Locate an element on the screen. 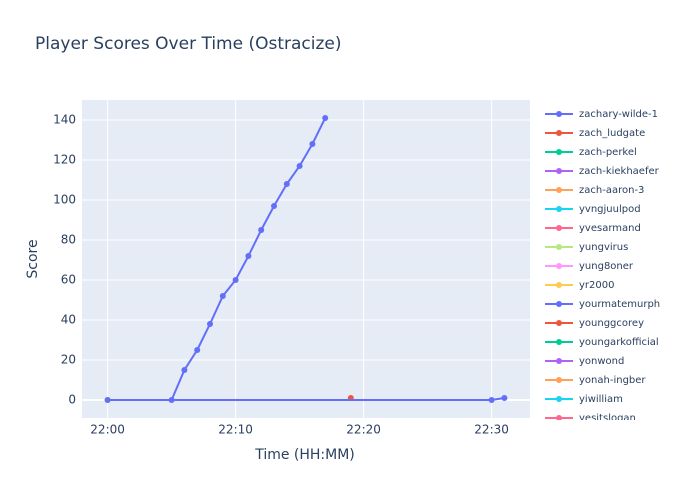 This screenshot has width=700, height=500. y-tick-label: 60 is located at coordinates (68, 280).